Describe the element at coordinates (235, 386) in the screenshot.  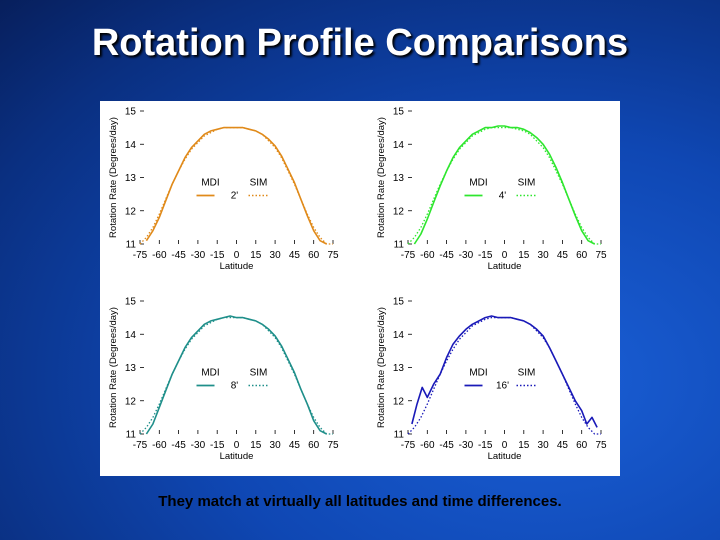
I see `legend-time-label: 8'` at that location.